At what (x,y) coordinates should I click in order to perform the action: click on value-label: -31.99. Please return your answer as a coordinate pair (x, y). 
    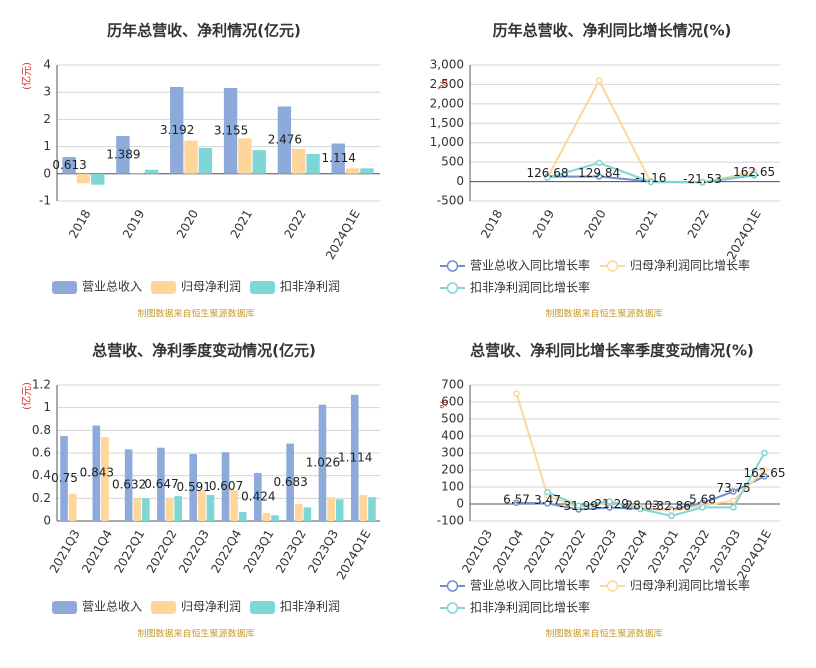
    Looking at the image, I should click on (578, 506).